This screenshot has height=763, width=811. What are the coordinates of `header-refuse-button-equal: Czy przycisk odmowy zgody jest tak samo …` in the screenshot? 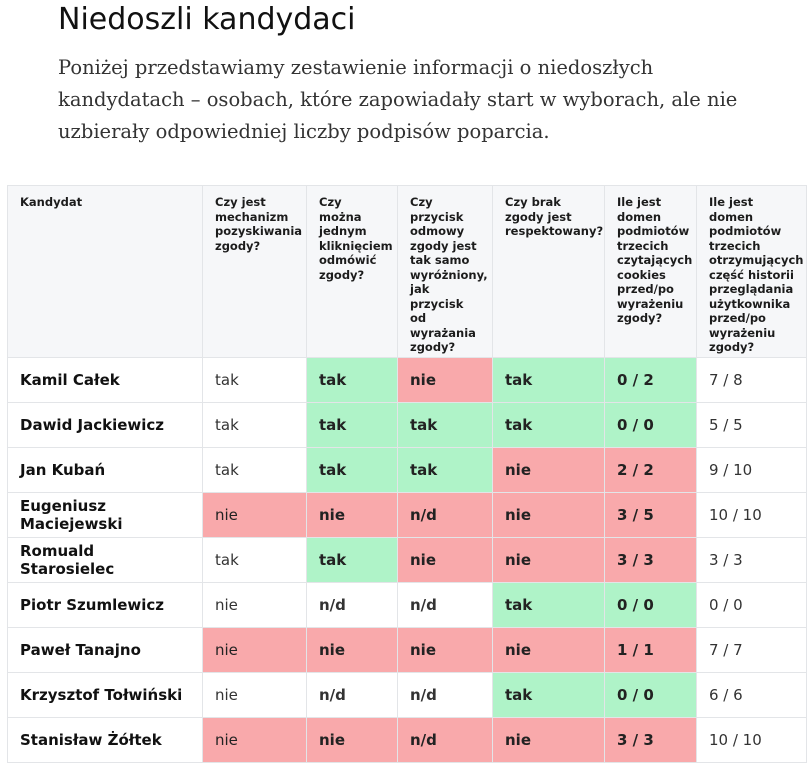 It's located at (445, 271).